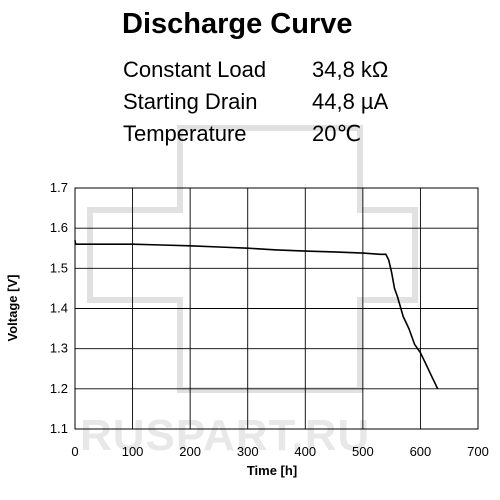 This screenshot has height=500, width=500. What do you see at coordinates (185, 133) in the screenshot?
I see `spec-label-temperature: Temperature` at bounding box center [185, 133].